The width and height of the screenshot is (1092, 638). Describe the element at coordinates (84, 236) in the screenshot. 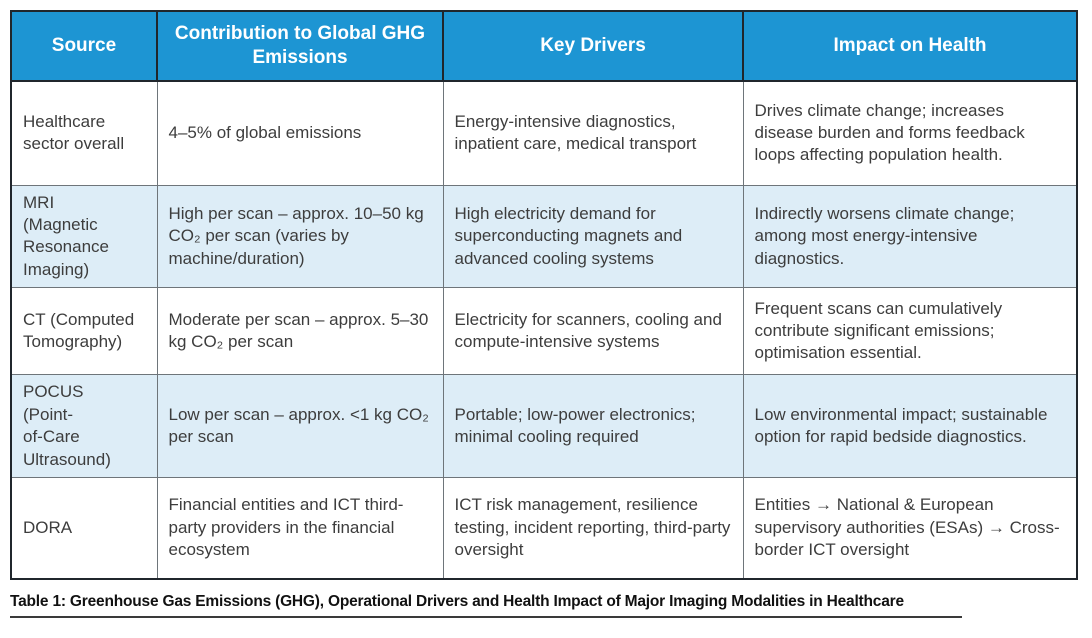

I see `cell-source: MRI (Magnetic Resonance Imaging)` at that location.